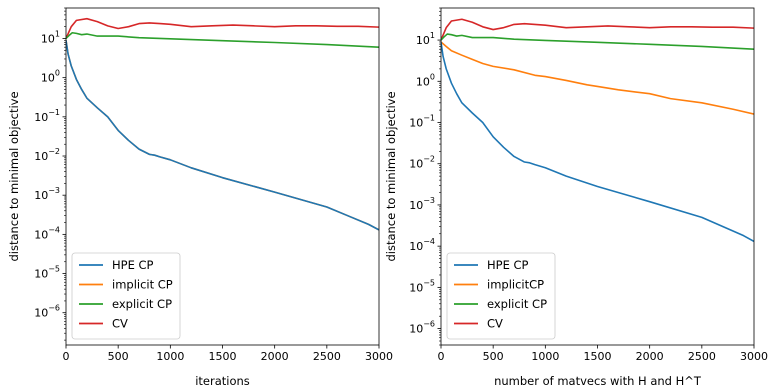  I want to click on legend: HPE CP implicitCP explicit CP CV, so click(501, 296).